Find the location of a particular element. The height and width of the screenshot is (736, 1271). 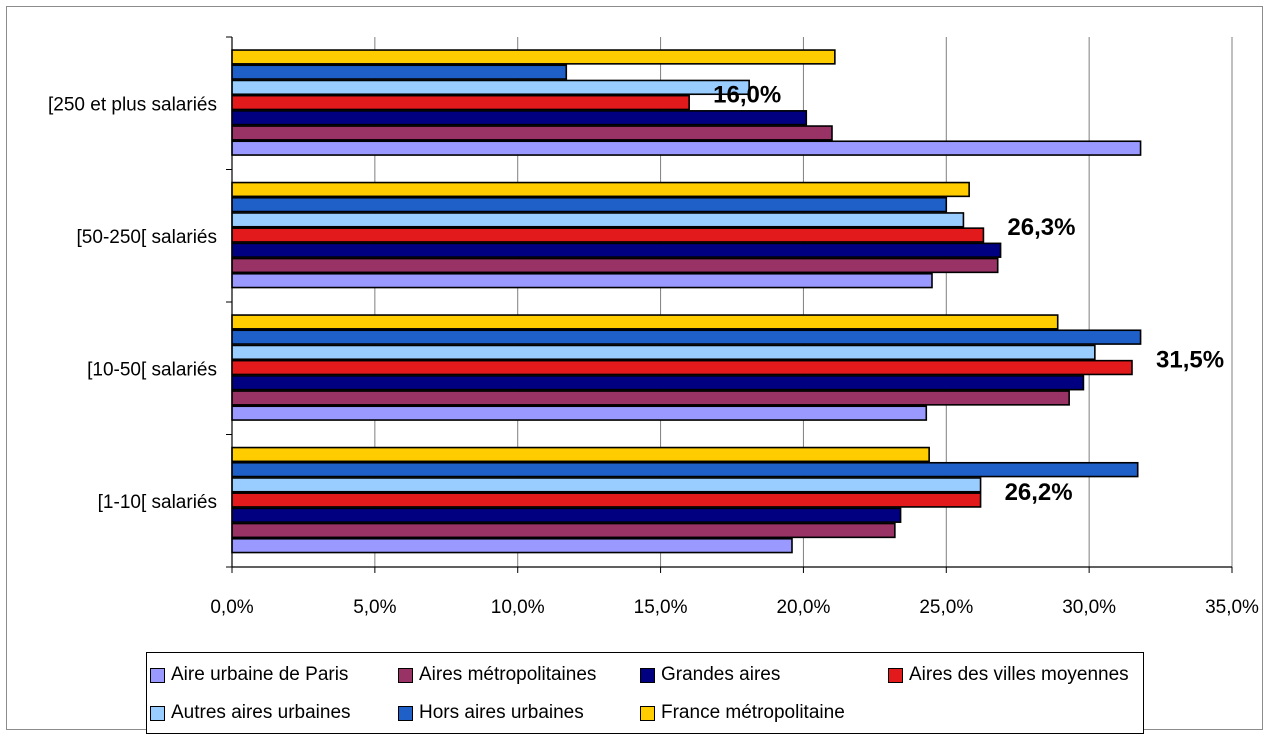

x-tick-label: 30,0% is located at coordinates (1089, 607).